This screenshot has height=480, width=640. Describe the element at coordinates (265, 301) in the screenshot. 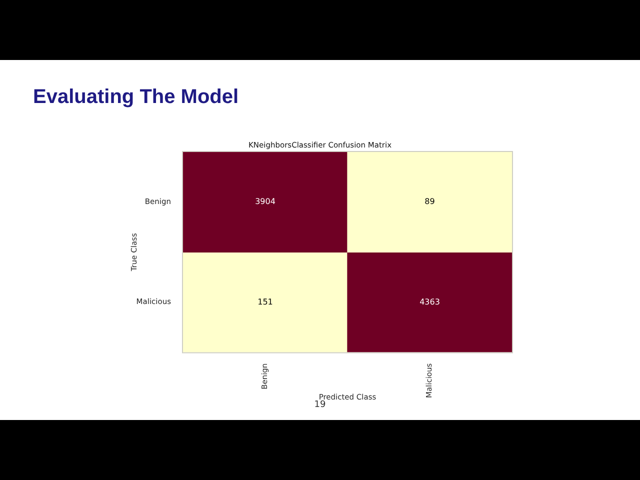

I see `data-label: 151` at that location.